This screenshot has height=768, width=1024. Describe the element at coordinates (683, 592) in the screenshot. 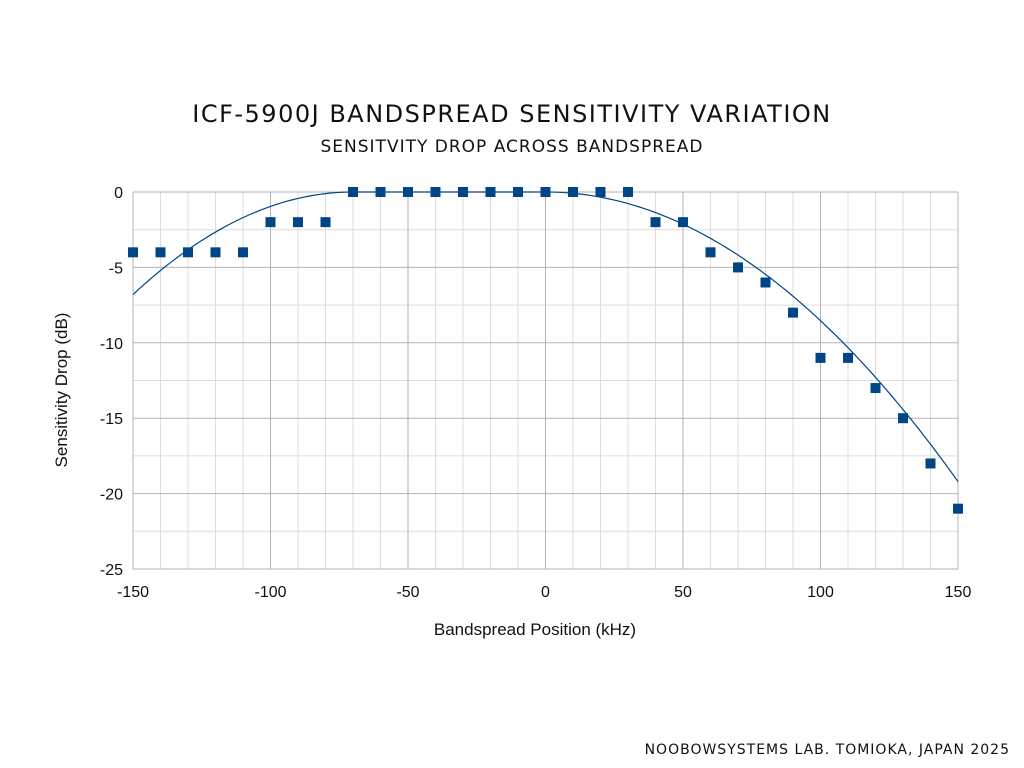

I see `x-tick-label: 50` at that location.